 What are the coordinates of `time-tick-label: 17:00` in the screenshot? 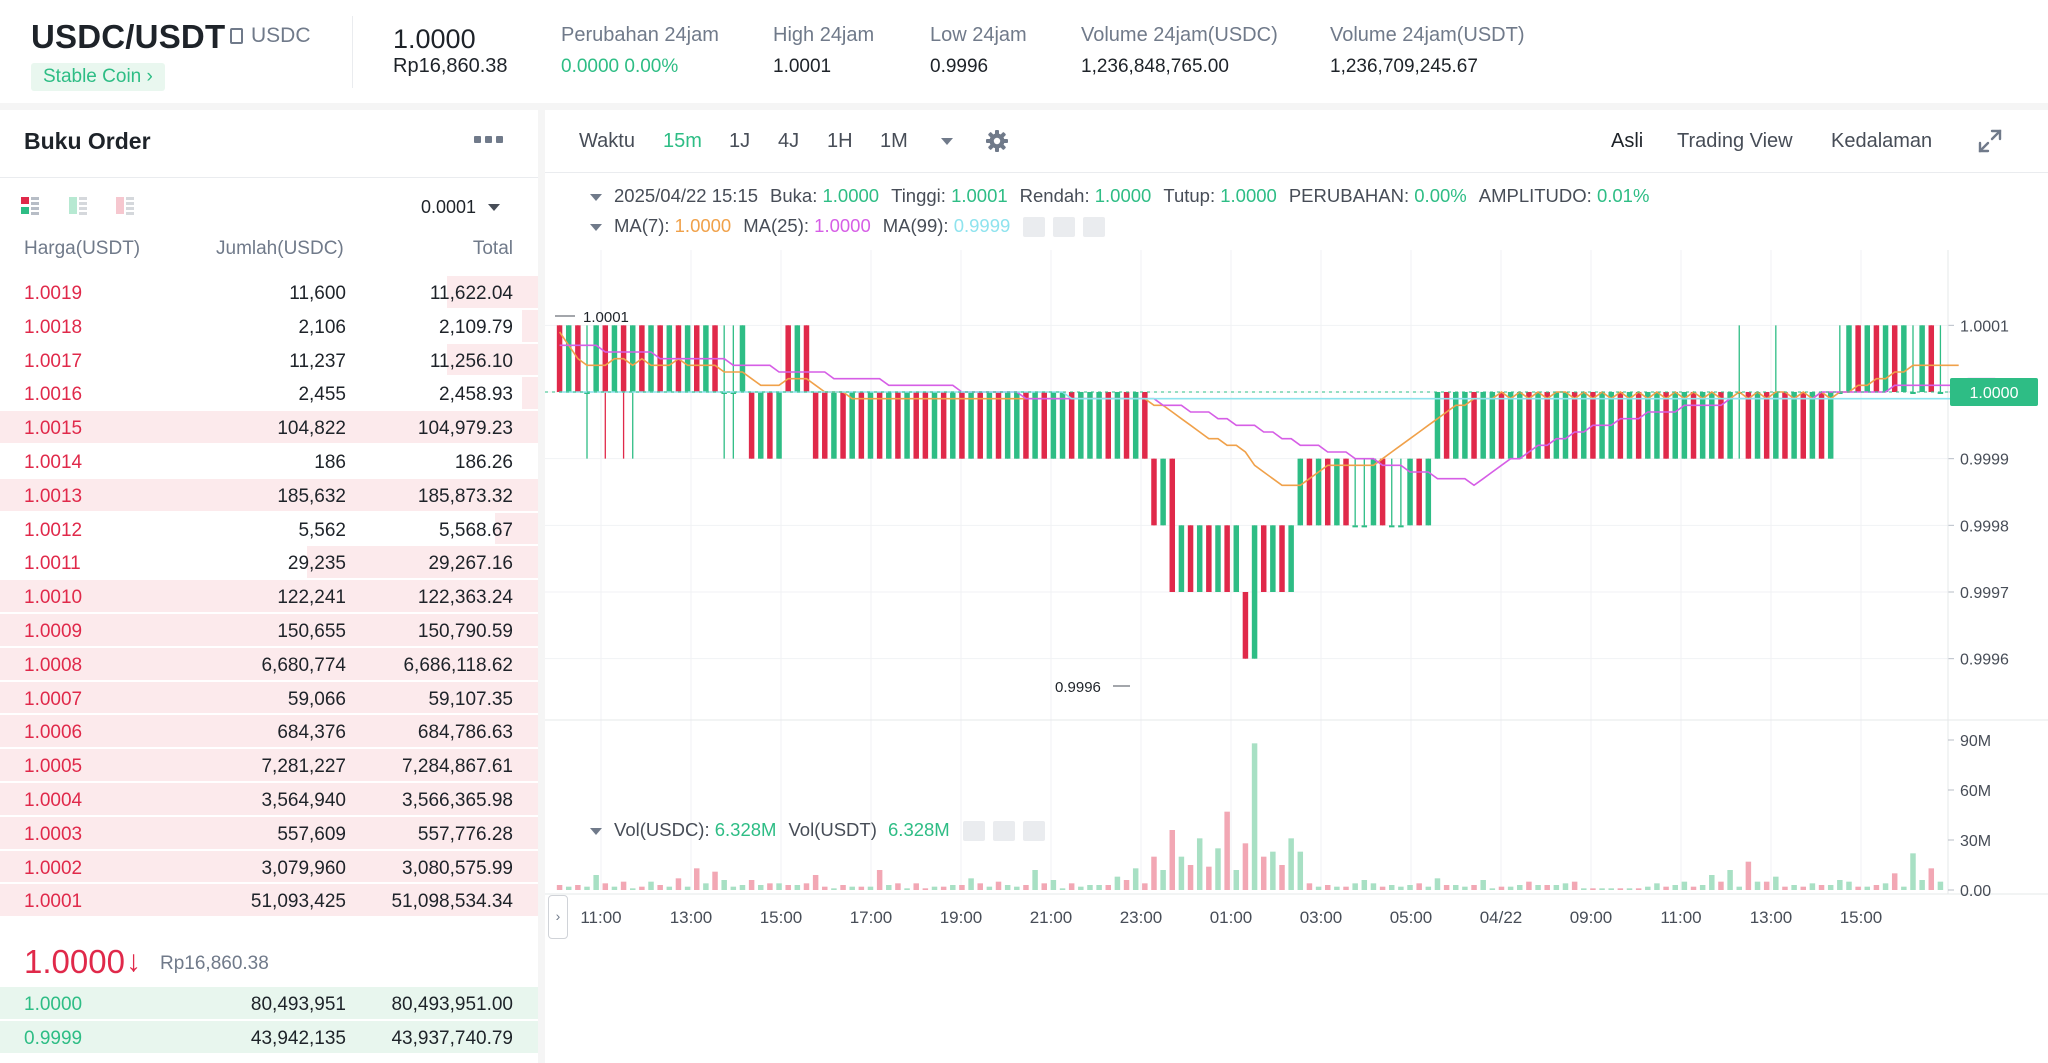 It's located at (871, 917).